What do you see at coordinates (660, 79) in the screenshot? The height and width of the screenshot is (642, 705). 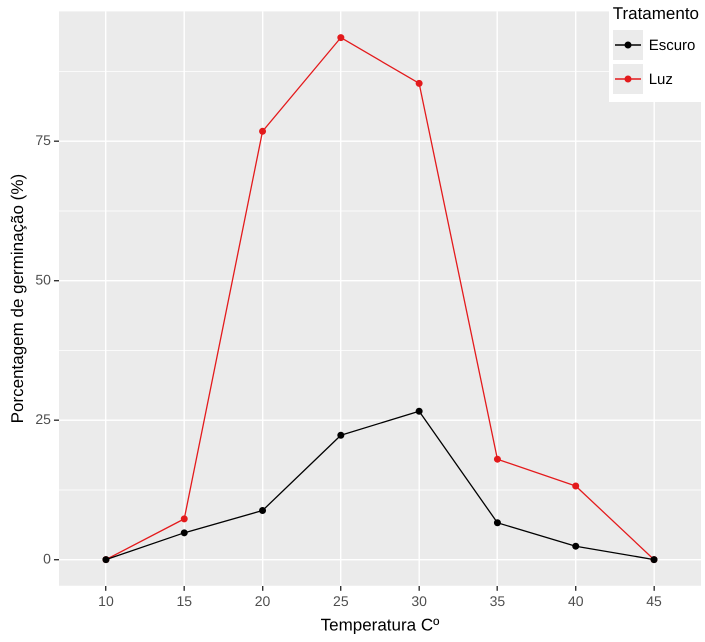 I see `legend-label: Luz` at bounding box center [660, 79].